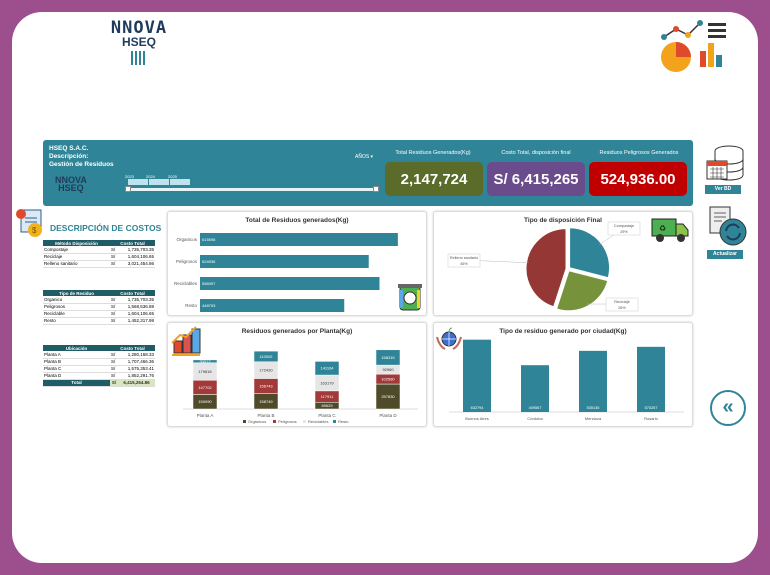 This screenshot has height=575, width=770. Describe the element at coordinates (376, 189) in the screenshot. I see `scroll-right-handle` at that location.